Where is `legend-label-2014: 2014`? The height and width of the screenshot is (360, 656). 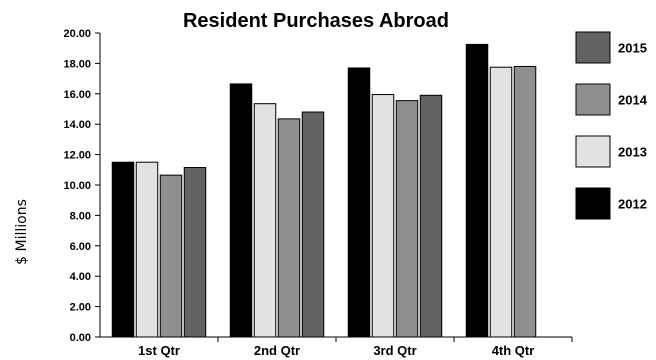 legend-label-2014: 2014 is located at coordinates (633, 100).